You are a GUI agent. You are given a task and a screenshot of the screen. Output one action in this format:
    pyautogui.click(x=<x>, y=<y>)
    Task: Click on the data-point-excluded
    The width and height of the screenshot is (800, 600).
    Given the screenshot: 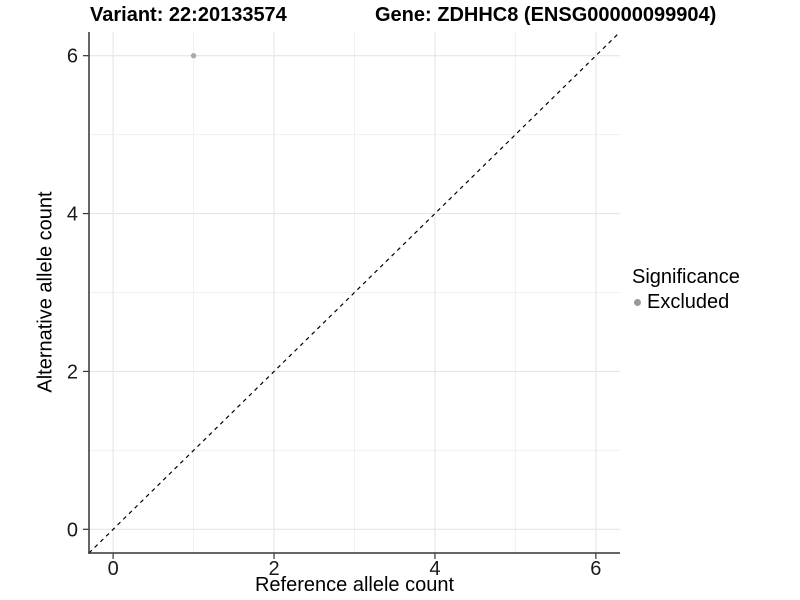 What is the action you would take?
    pyautogui.click(x=193, y=55)
    